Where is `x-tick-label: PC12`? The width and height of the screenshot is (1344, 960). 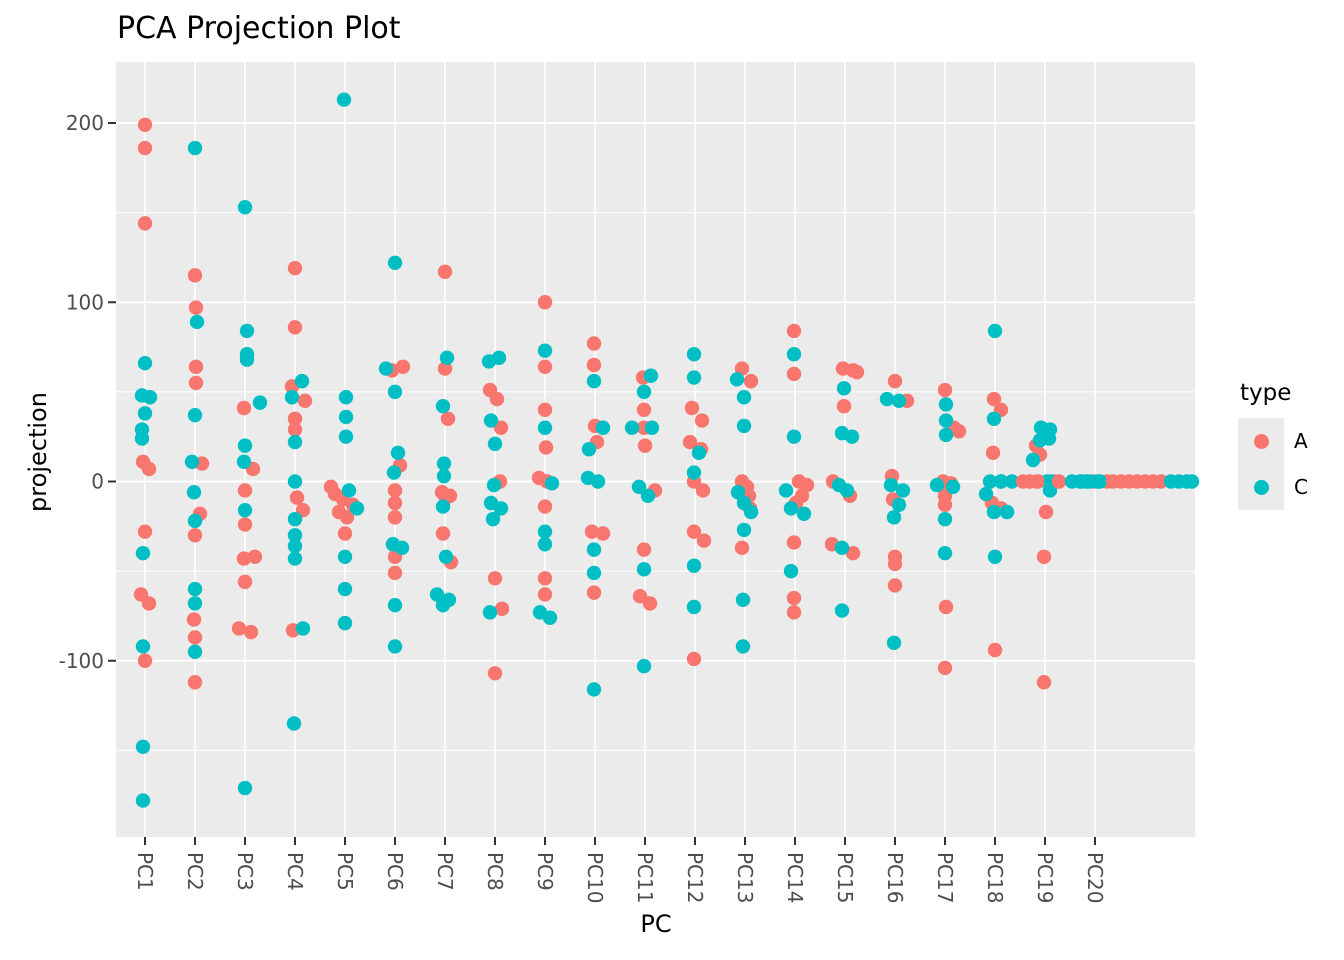
x-tick-label: PC12 is located at coordinates (695, 877).